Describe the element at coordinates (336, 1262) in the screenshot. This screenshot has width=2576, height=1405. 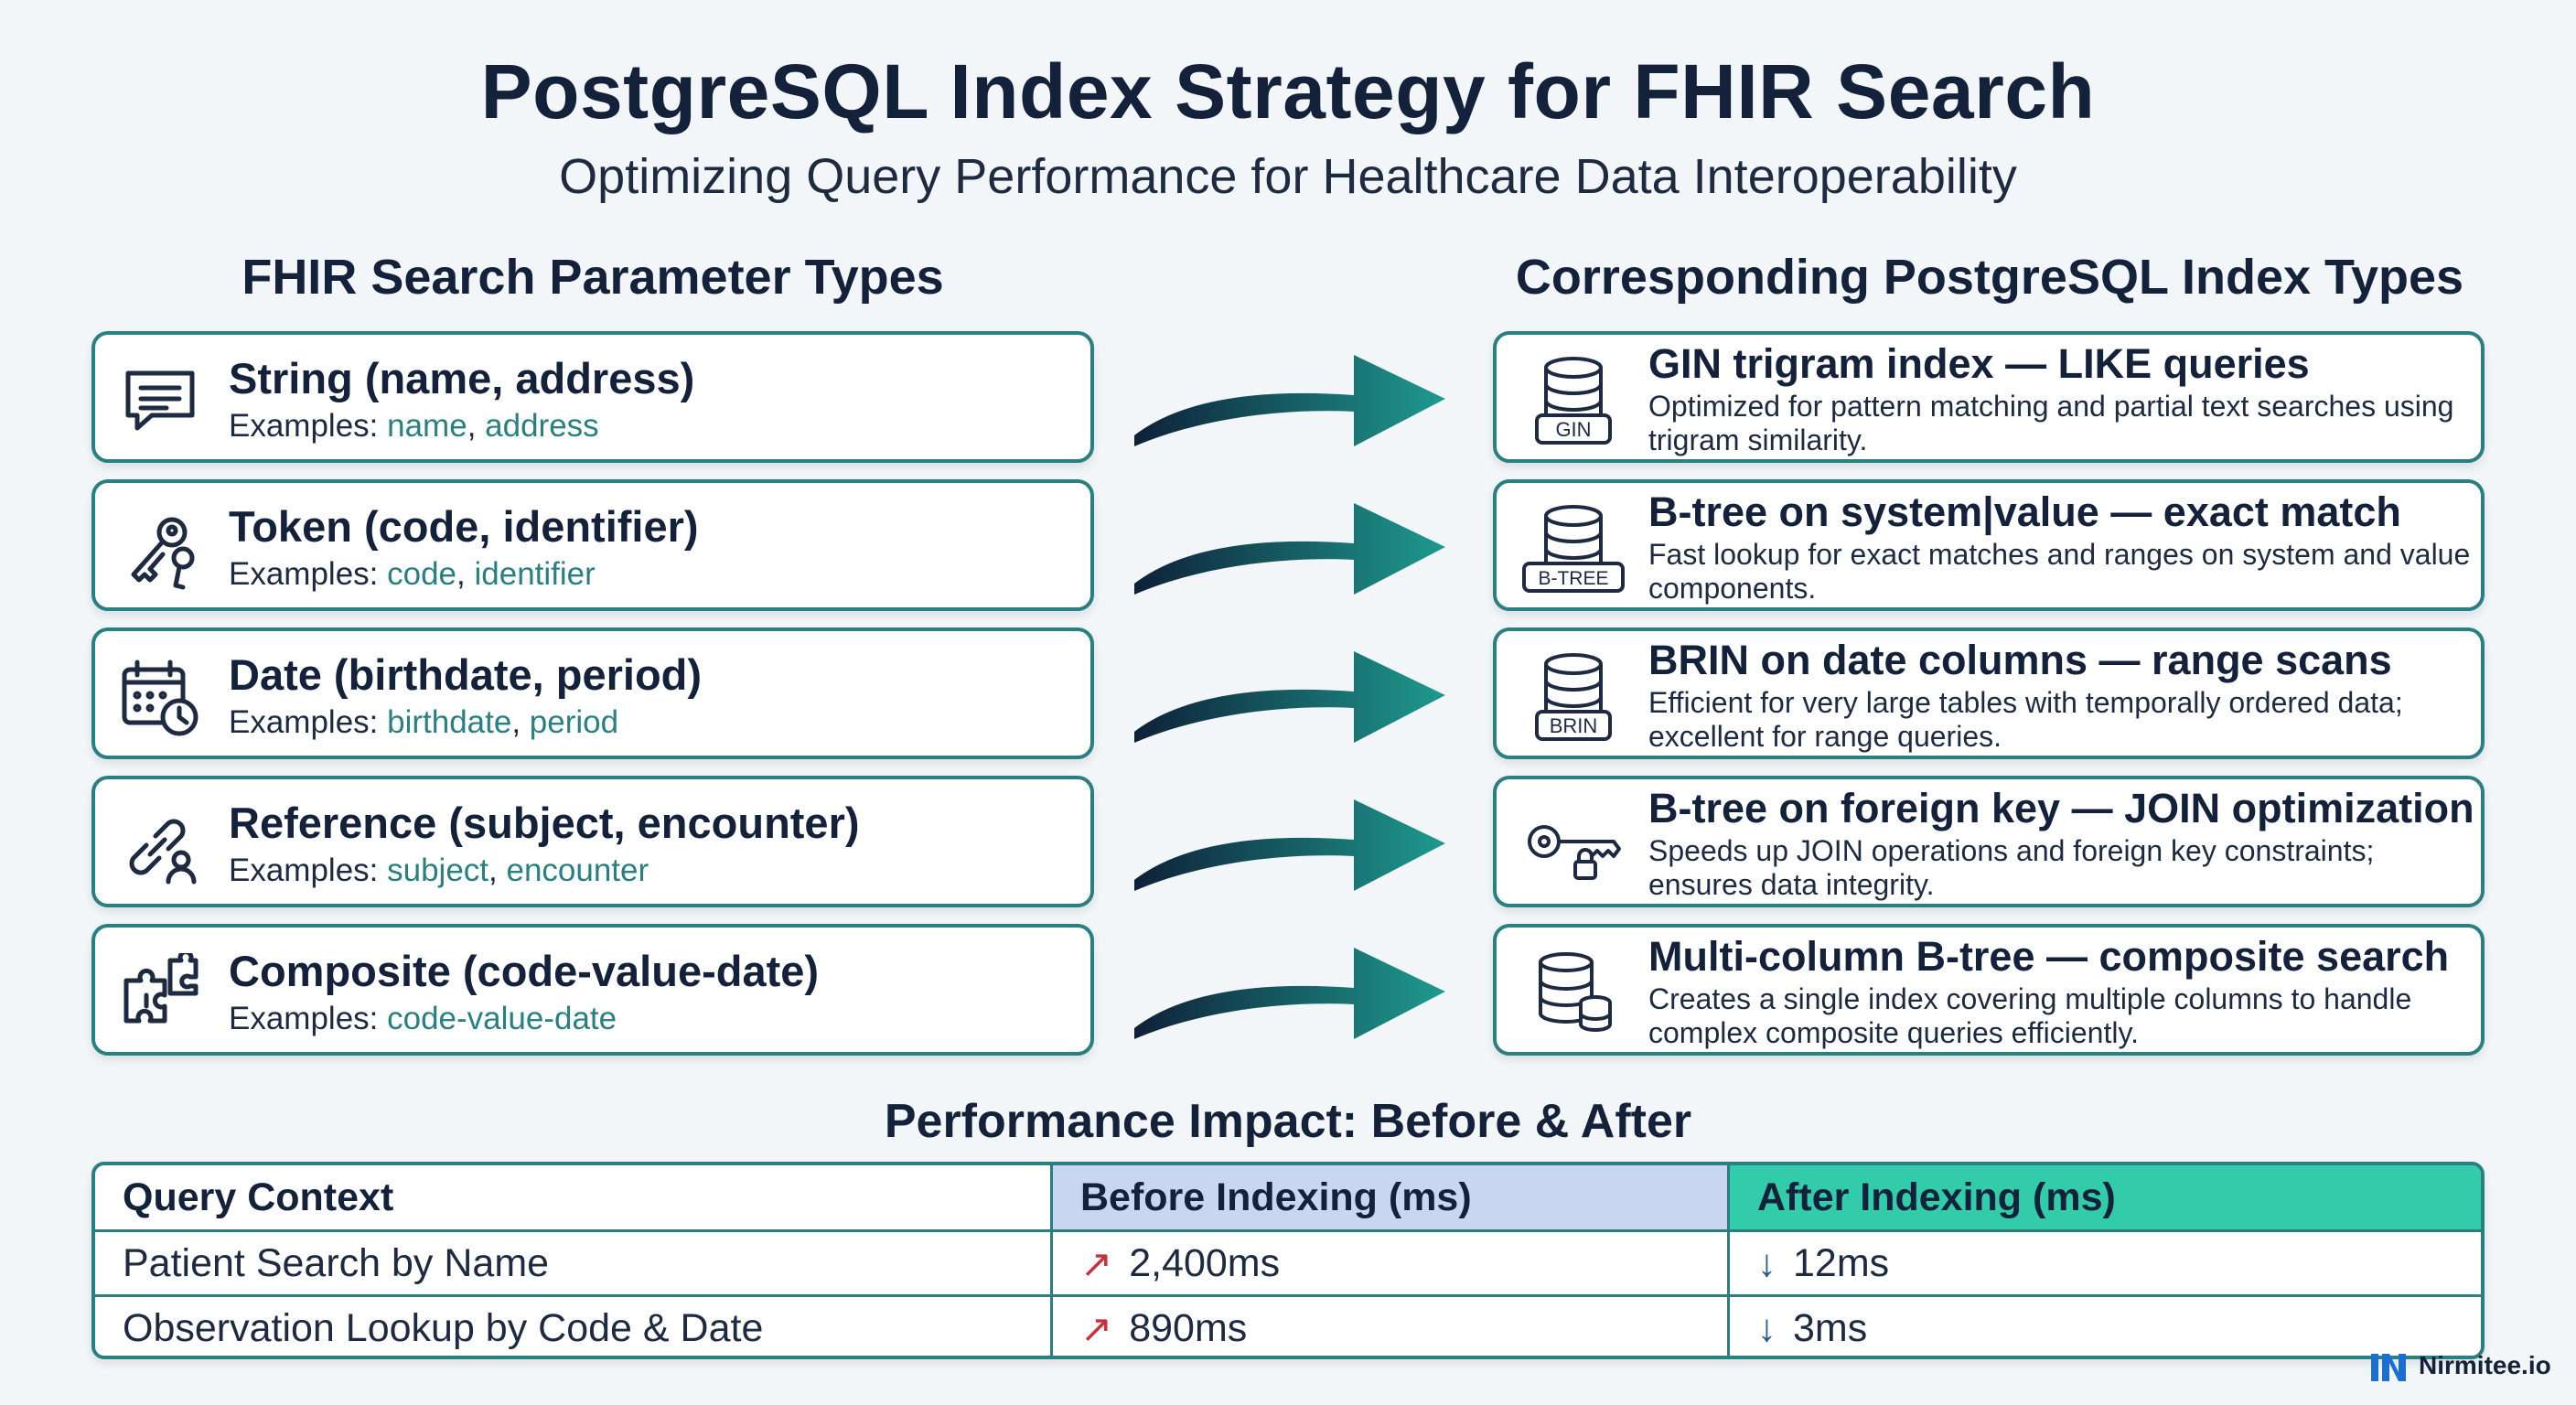
I see `query-context-cell: Patient Search by Name` at that location.